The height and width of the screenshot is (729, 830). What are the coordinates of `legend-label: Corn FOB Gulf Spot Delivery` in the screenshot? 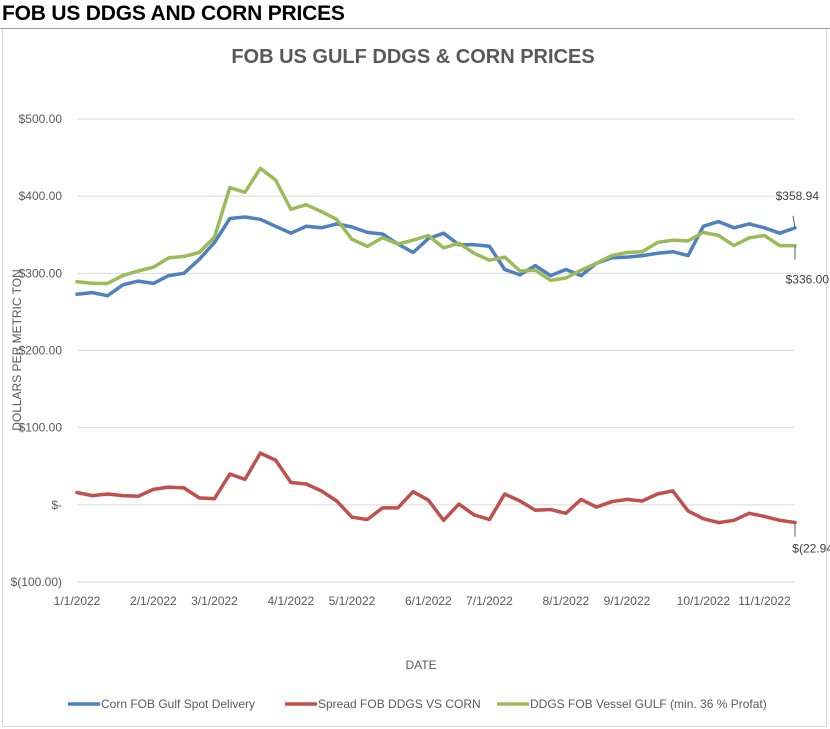 It's located at (178, 704).